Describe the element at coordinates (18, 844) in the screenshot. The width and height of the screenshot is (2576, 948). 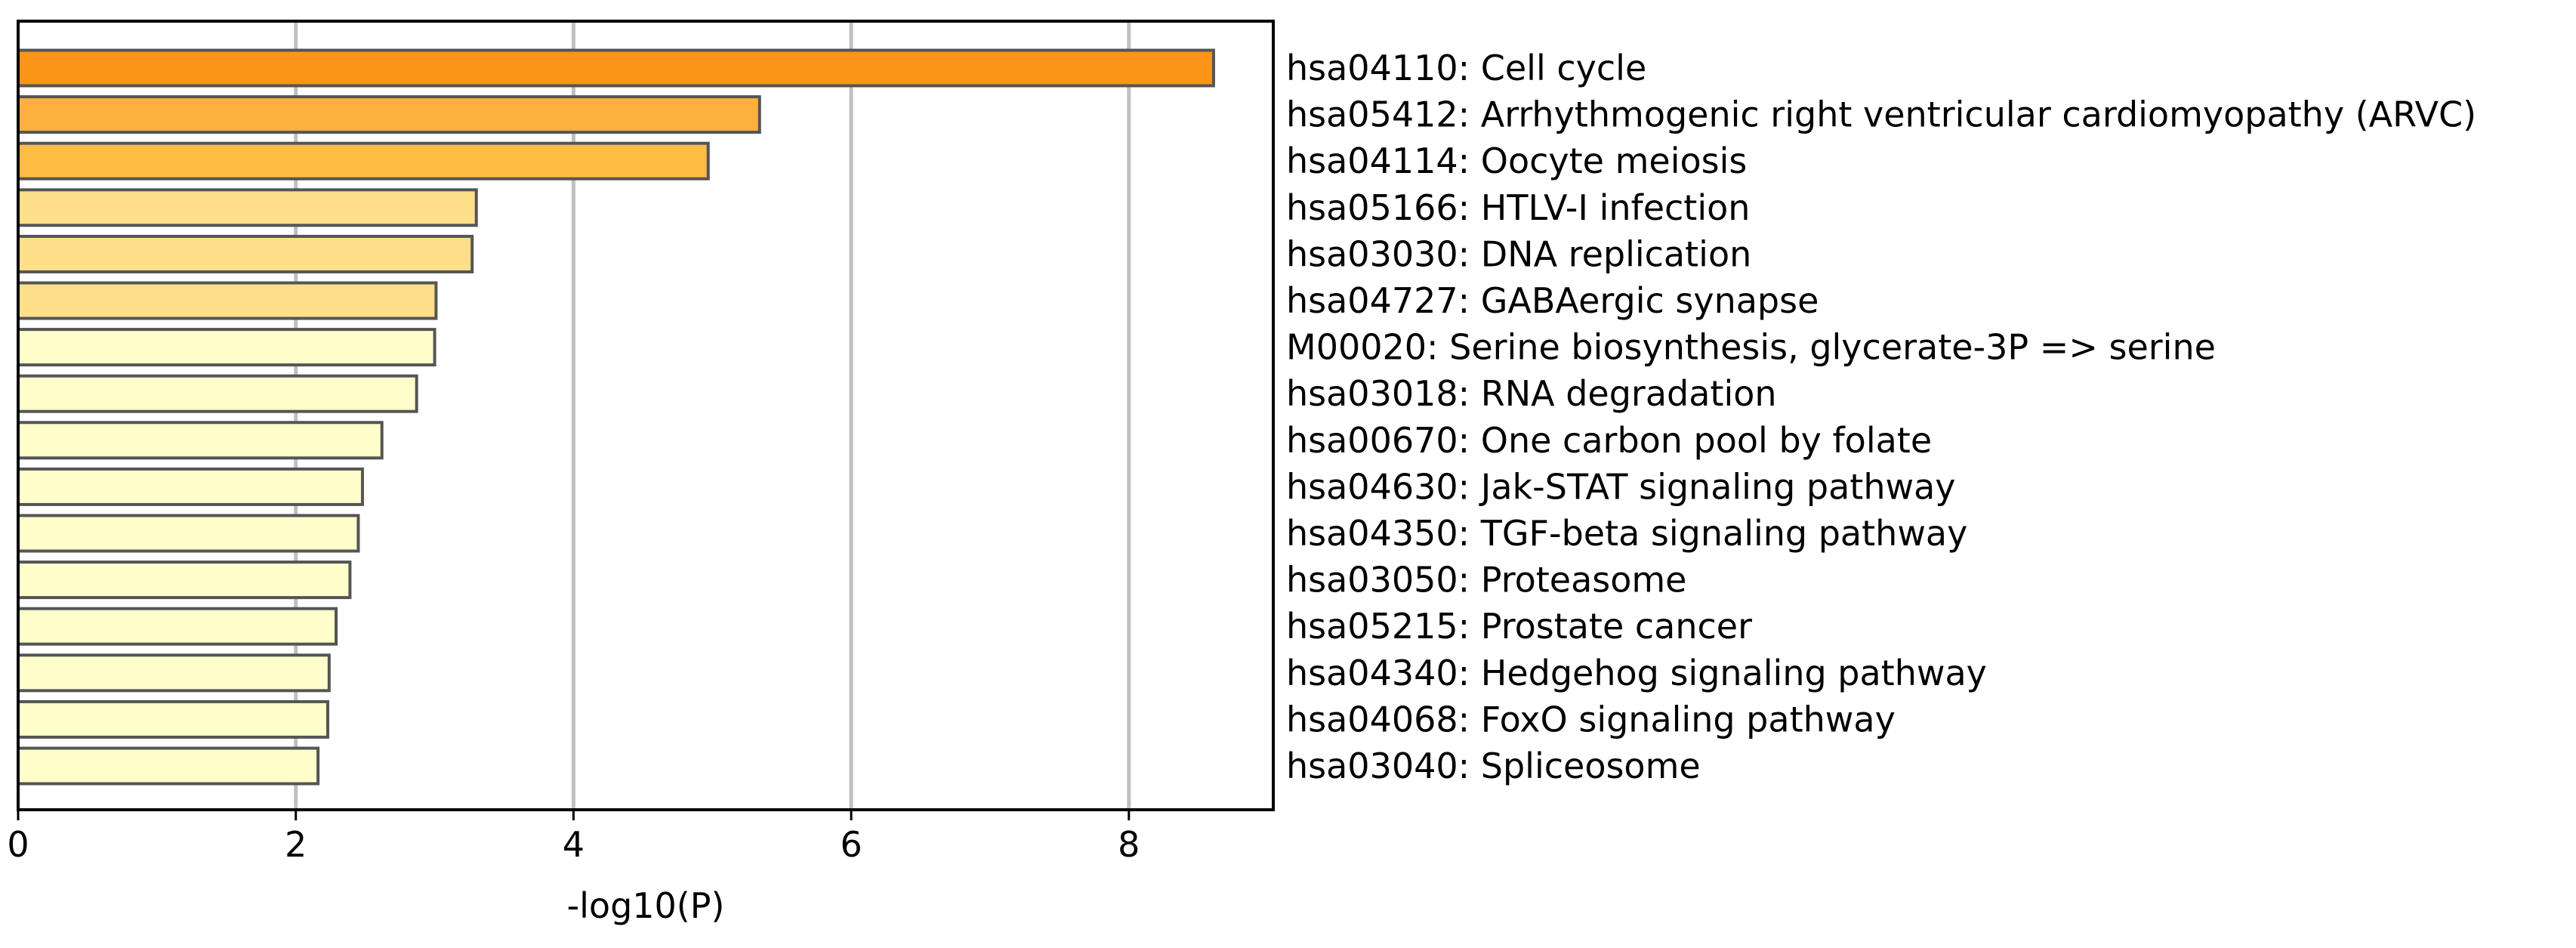
I see `x-tick-label: 0` at that location.